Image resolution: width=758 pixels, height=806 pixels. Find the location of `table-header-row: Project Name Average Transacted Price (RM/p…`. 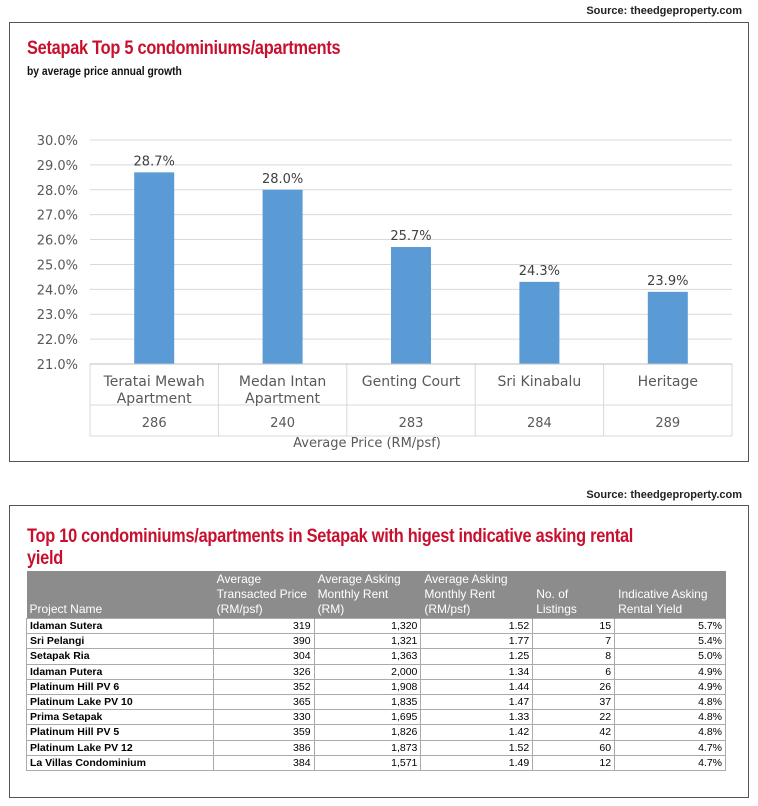

table-header-row: Project Name Average Transacted Price (RM/p… is located at coordinates (376, 595).